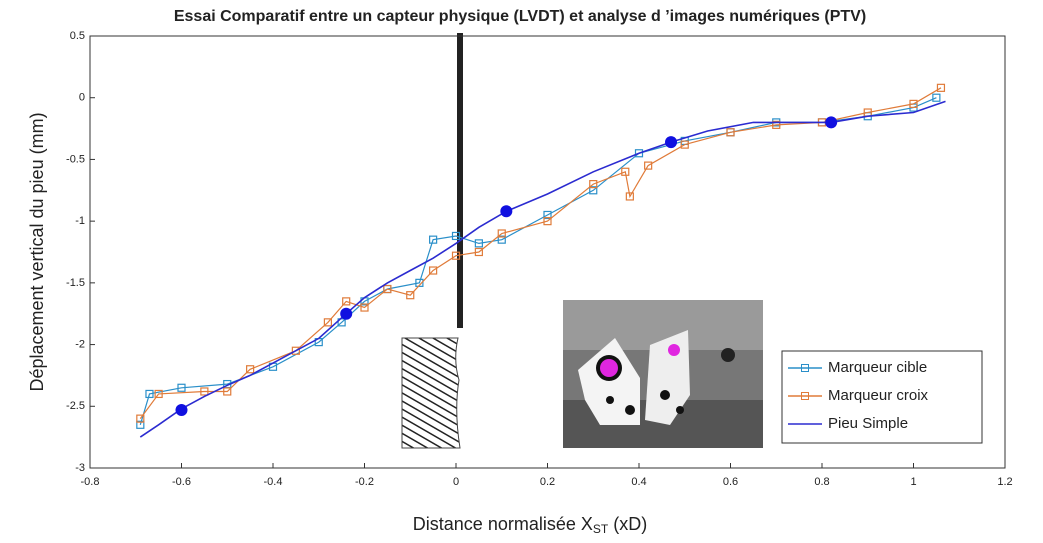 Image resolution: width=1043 pixels, height=543 pixels. Describe the element at coordinates (503, 524) in the screenshot. I see `x-label-main: Distance normalisée X` at that location.